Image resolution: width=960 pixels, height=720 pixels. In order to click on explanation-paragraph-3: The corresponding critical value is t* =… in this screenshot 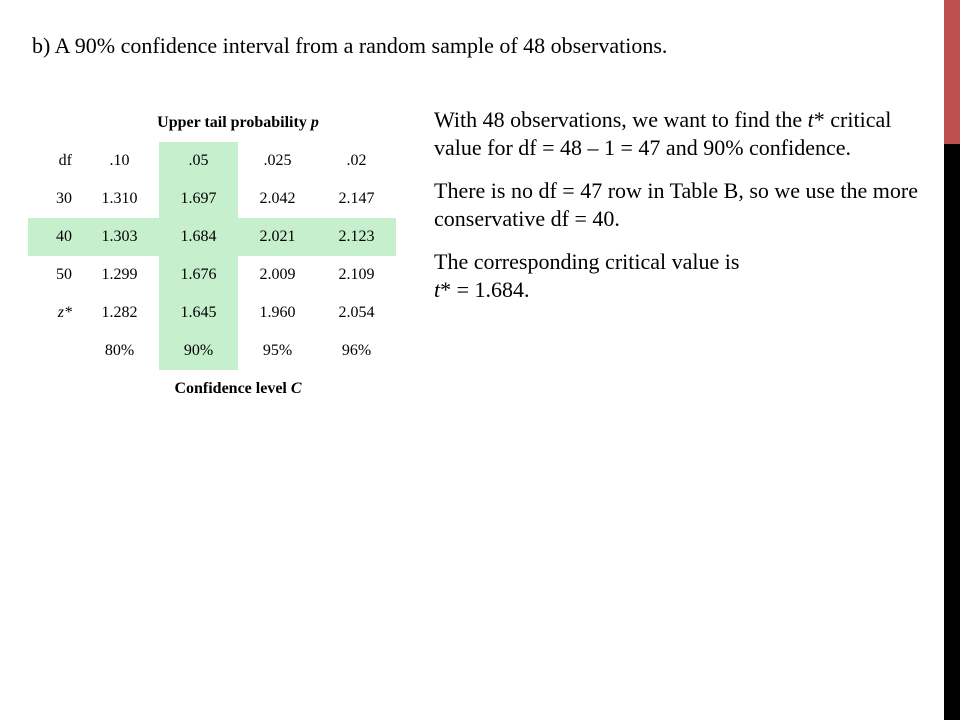, I will do `click(679, 276)`.